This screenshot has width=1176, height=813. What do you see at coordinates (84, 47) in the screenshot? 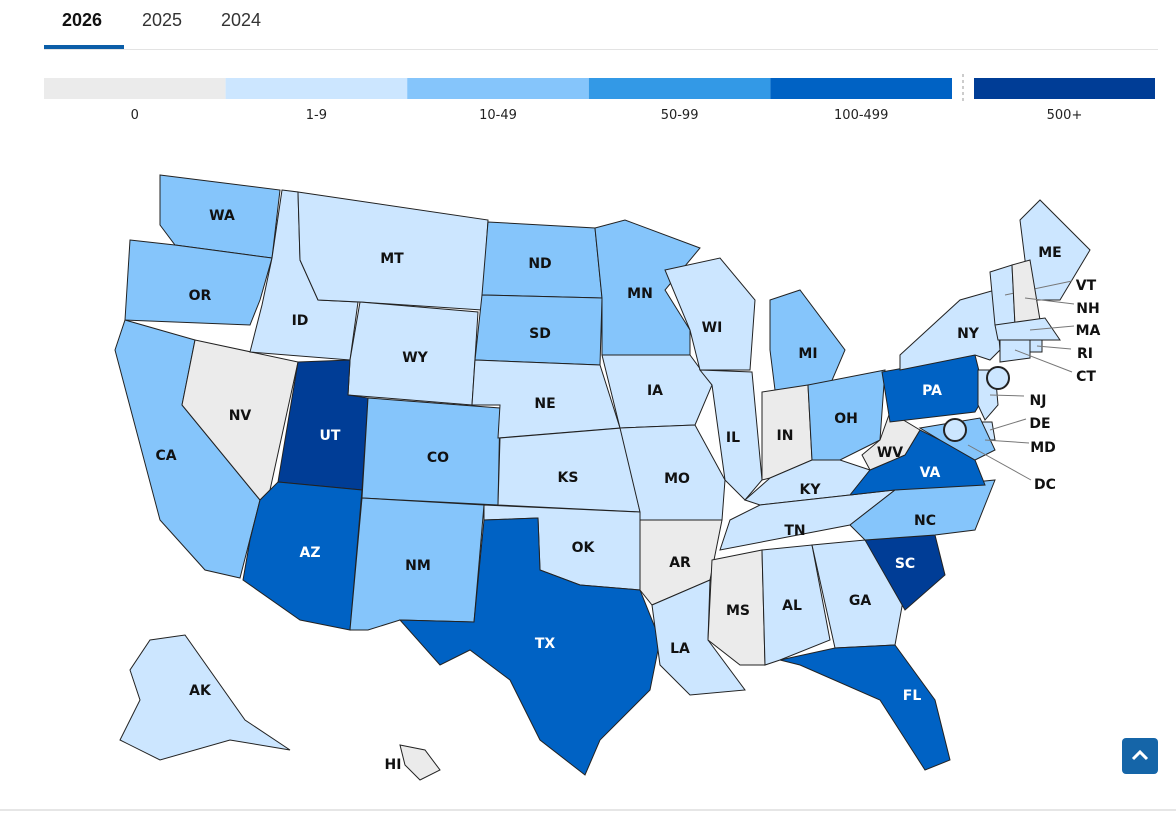
I see `tab-underline` at bounding box center [84, 47].